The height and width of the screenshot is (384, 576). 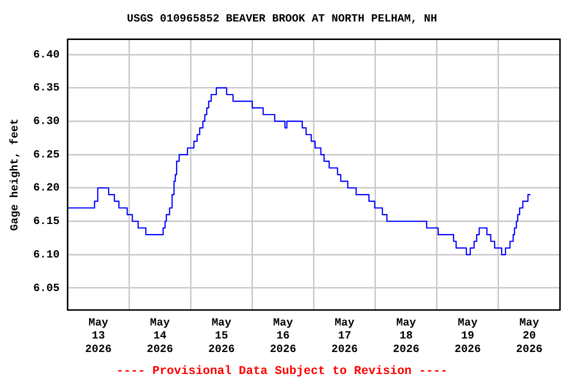 I want to click on y-tick-label: 6.35, so click(x=46, y=88).